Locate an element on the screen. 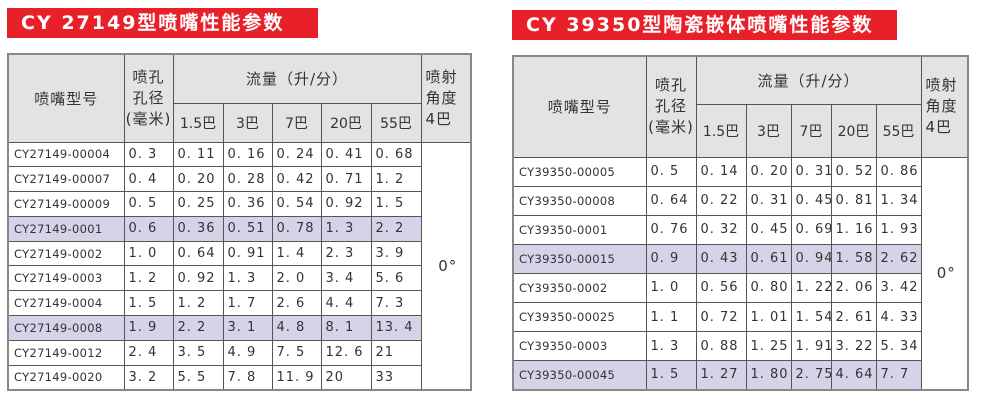 The height and width of the screenshot is (402, 983). flow-cell: 1. 54 is located at coordinates (811, 317).